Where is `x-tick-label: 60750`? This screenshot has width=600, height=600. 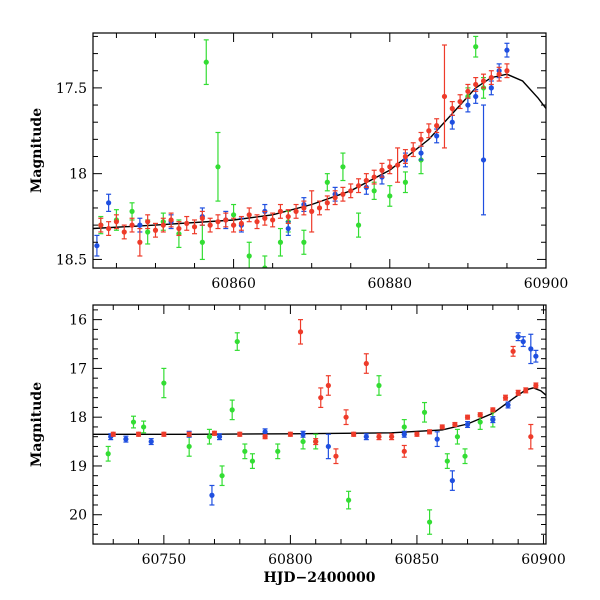 x-tick-label: 60750 is located at coordinates (164, 560).